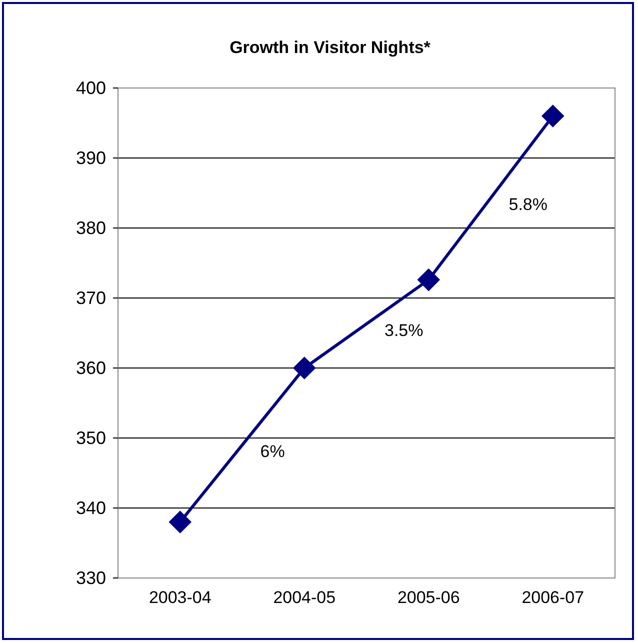  Describe the element at coordinates (428, 597) in the screenshot. I see `x-tick-label: 2005-06` at that location.